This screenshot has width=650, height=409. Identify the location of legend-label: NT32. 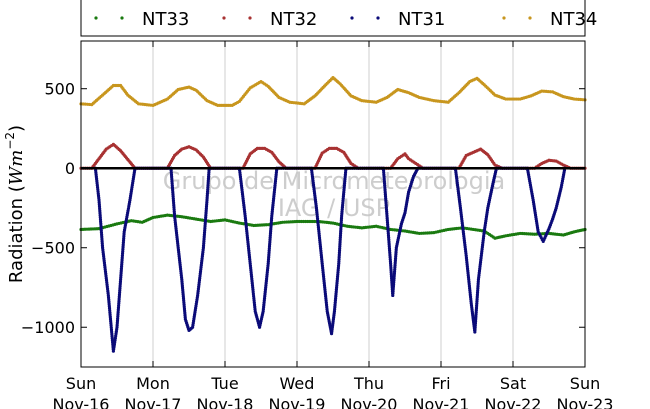
(293, 19).